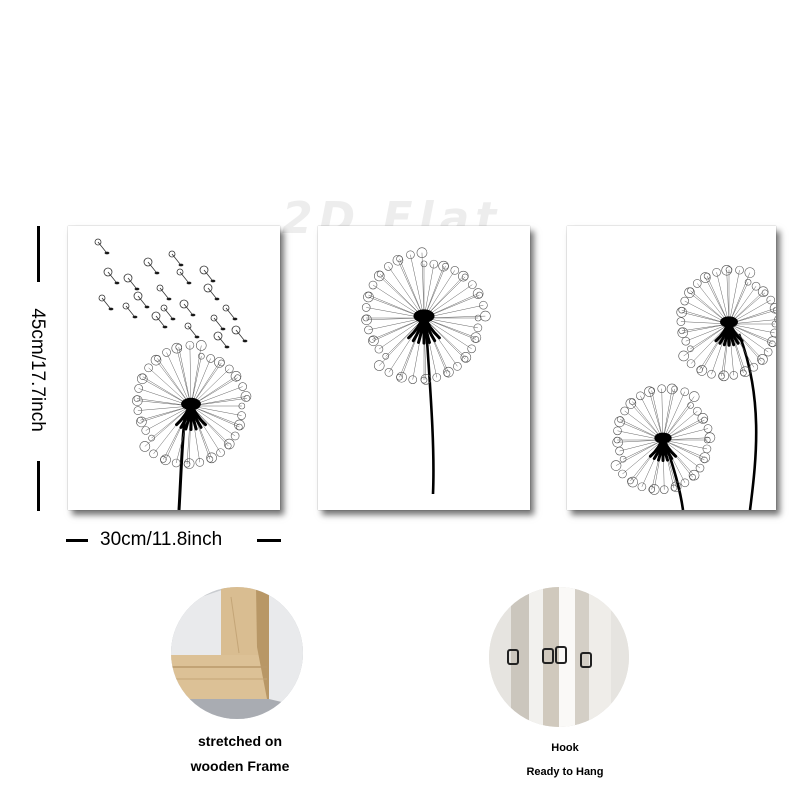 This screenshot has width=800, height=800. Describe the element at coordinates (239, 741) in the screenshot. I see `frame-caption-line1: stretched on` at that location.